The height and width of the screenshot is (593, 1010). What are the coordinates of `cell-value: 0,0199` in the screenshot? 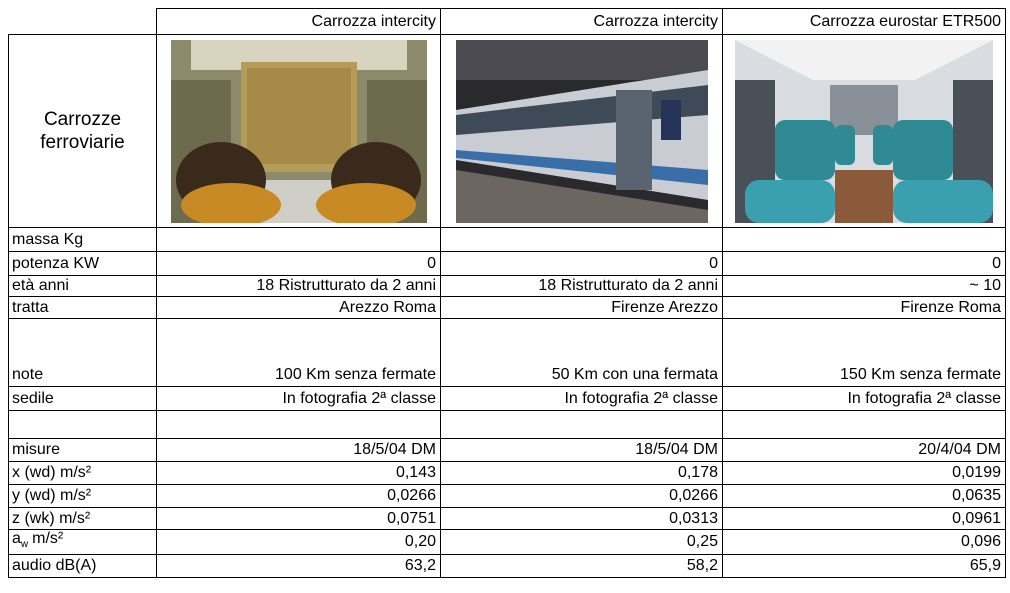 It's located at (864, 473).